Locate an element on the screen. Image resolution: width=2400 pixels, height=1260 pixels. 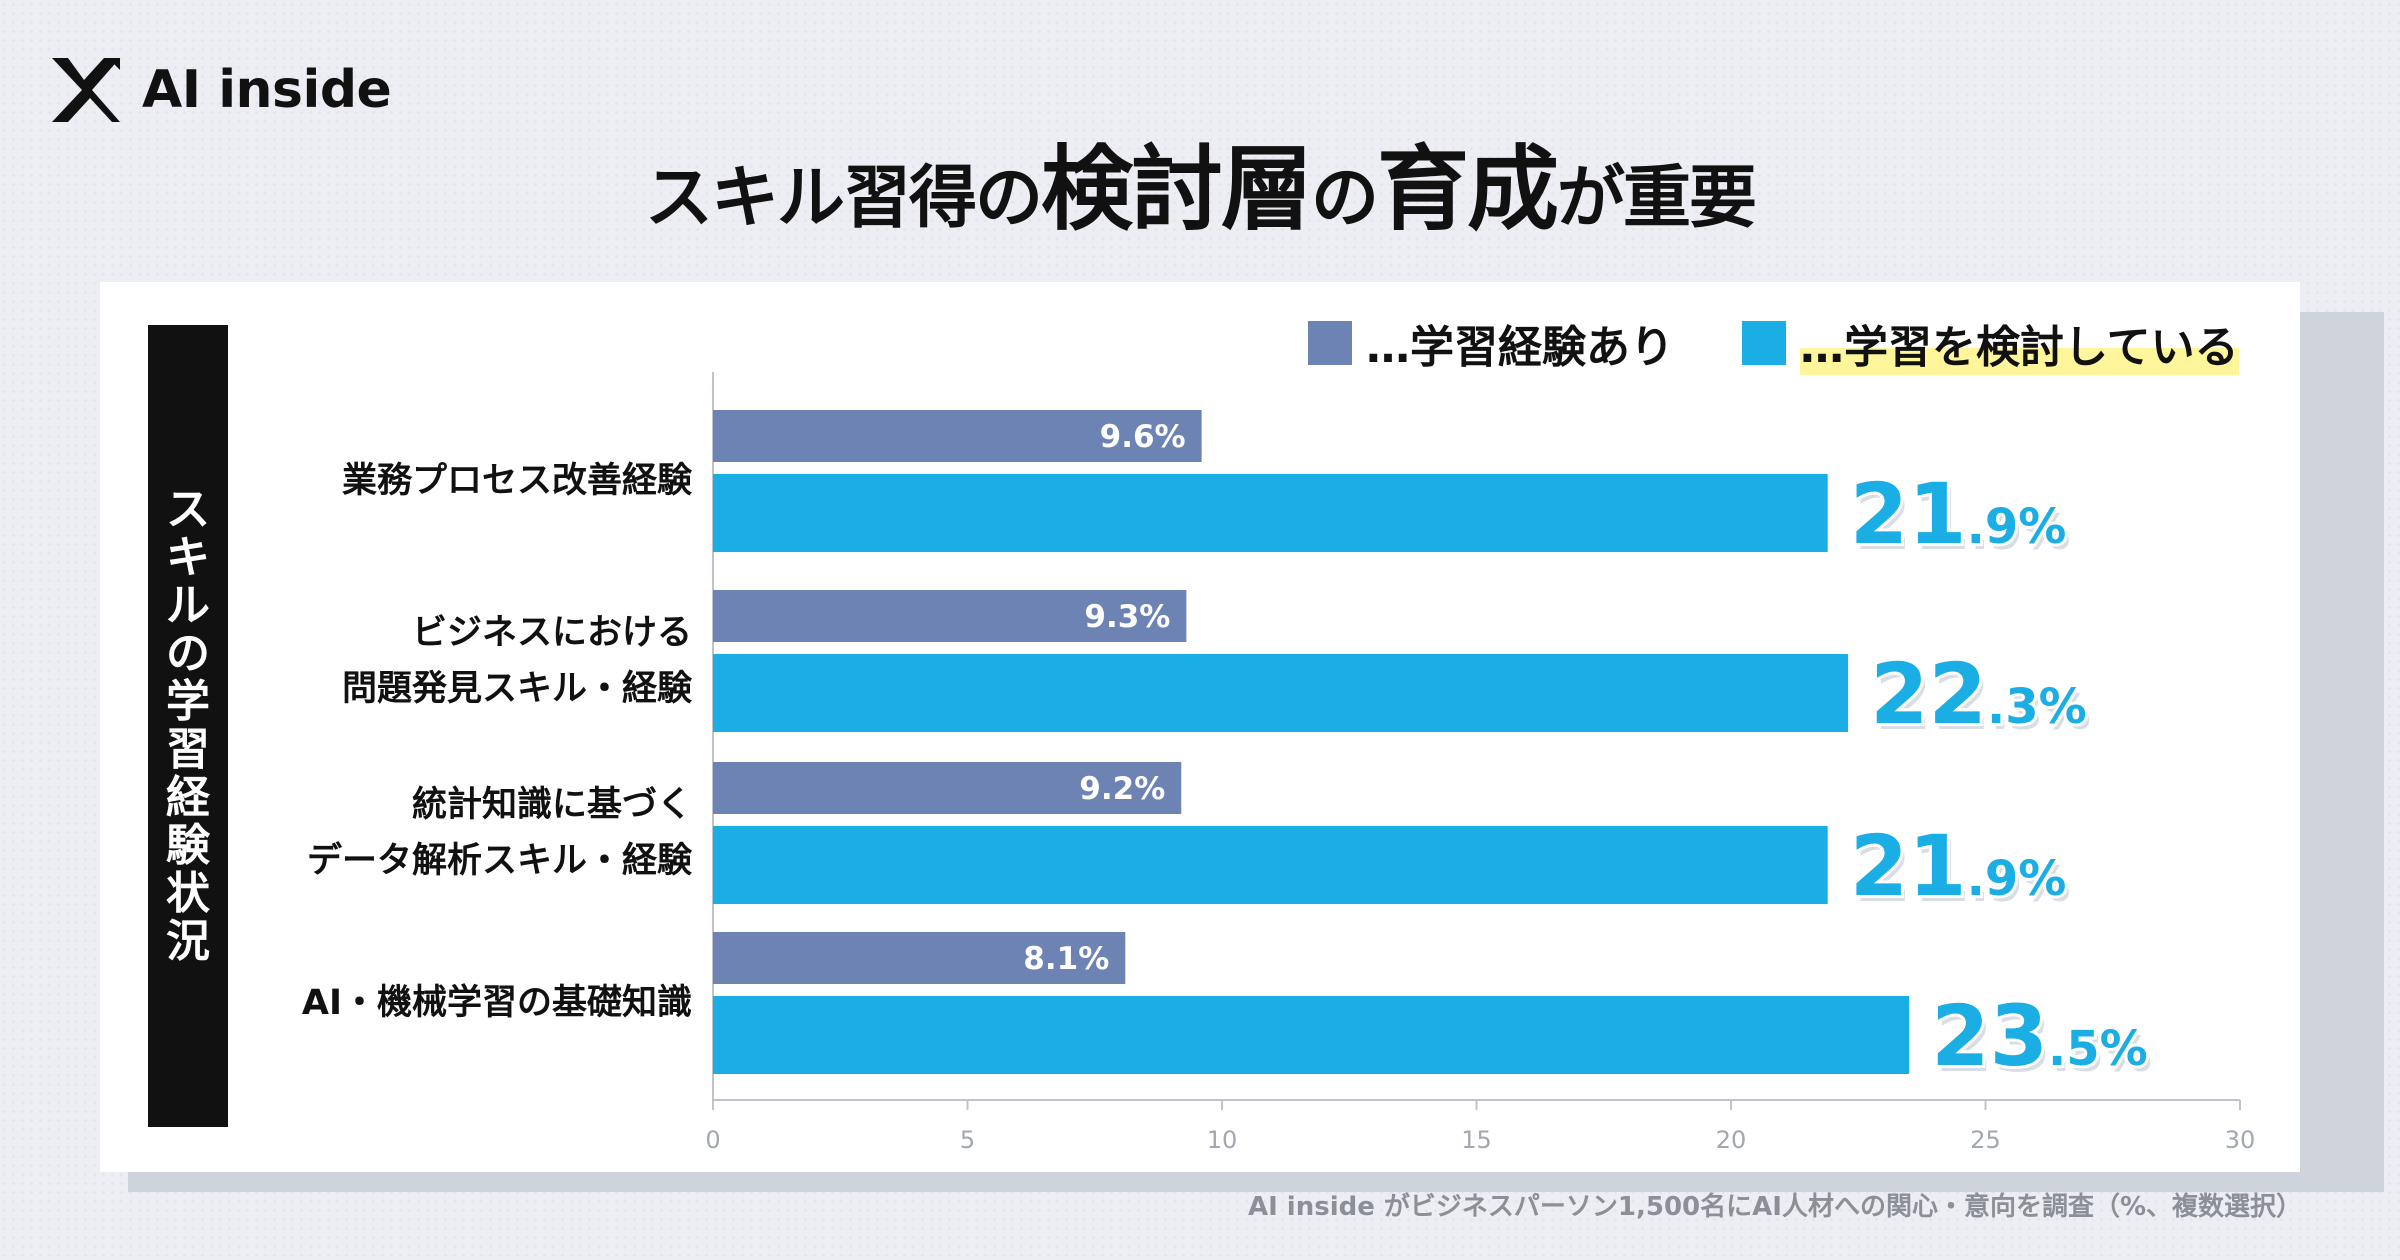
category-label-line: AI・機械学習の基礎知識 is located at coordinates (496, 1003).